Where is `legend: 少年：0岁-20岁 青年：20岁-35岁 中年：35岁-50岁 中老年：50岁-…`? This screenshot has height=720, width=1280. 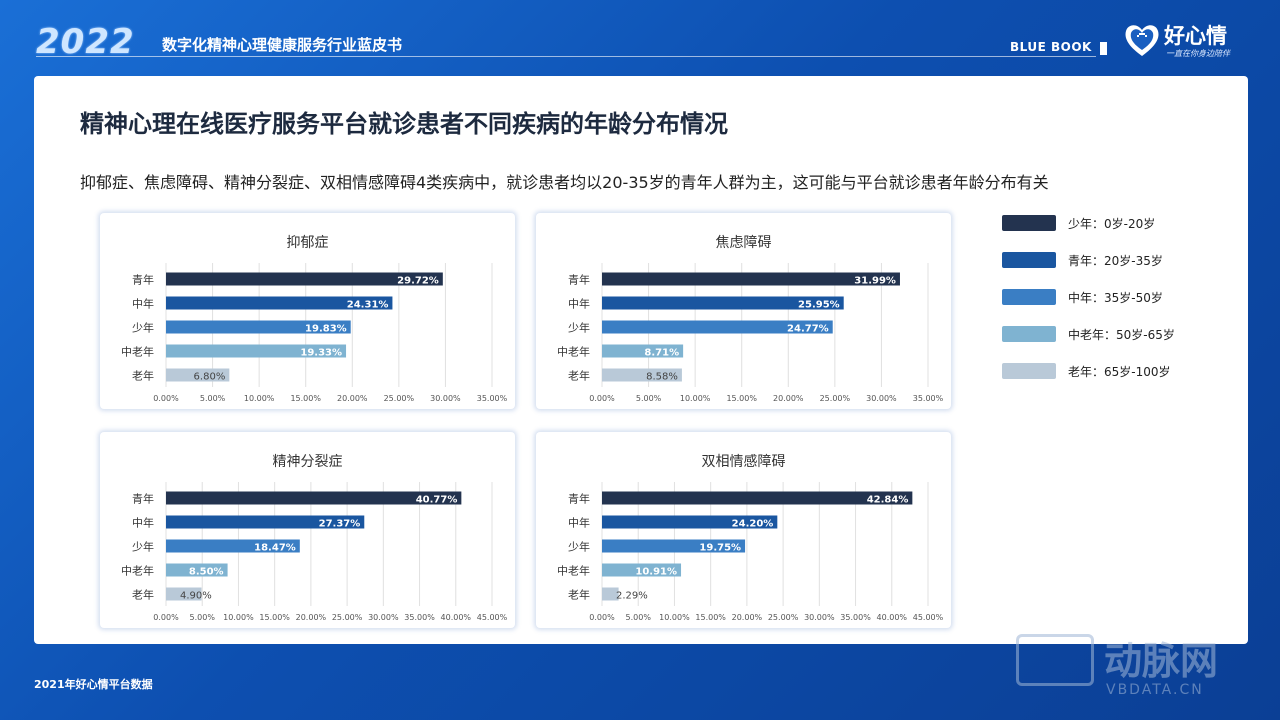
legend: 少年：0岁-20岁 青年：20岁-35岁 中年：35岁-50岁 中老年：50岁-… is located at coordinates (1112, 305).